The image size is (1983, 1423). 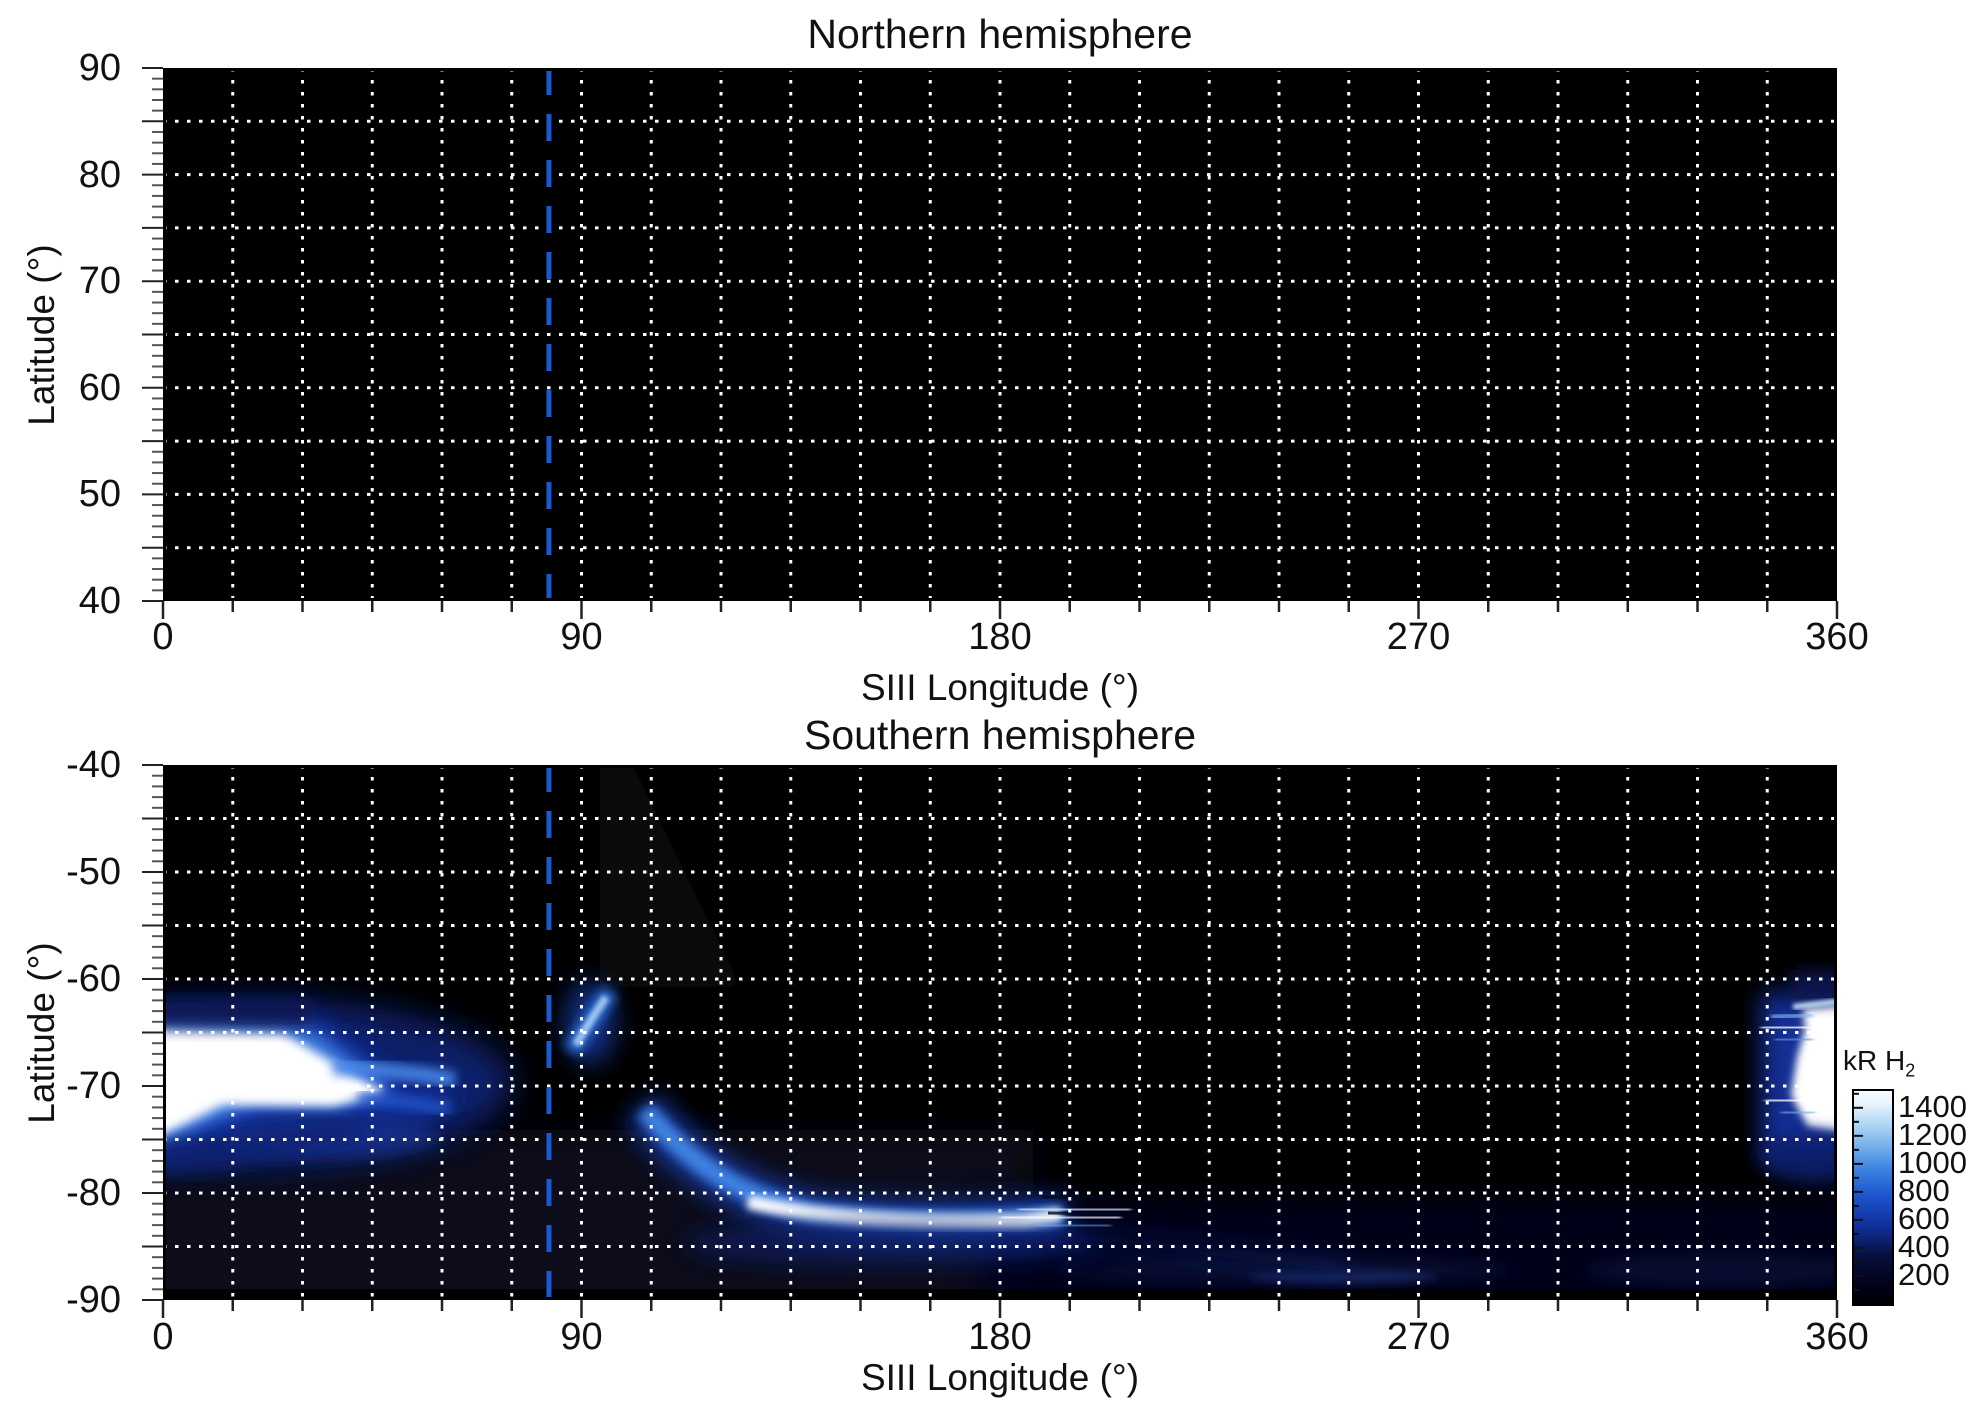 What do you see at coordinates (581, 1337) in the screenshot?
I see `south-xtick-label: 90` at bounding box center [581, 1337].